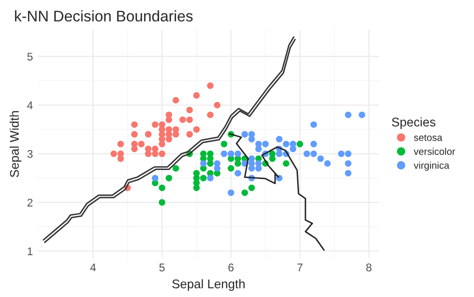 Image resolution: width=474 pixels, height=297 pixels. What do you see at coordinates (428, 137) in the screenshot?
I see `legend-label: setosa` at bounding box center [428, 137].